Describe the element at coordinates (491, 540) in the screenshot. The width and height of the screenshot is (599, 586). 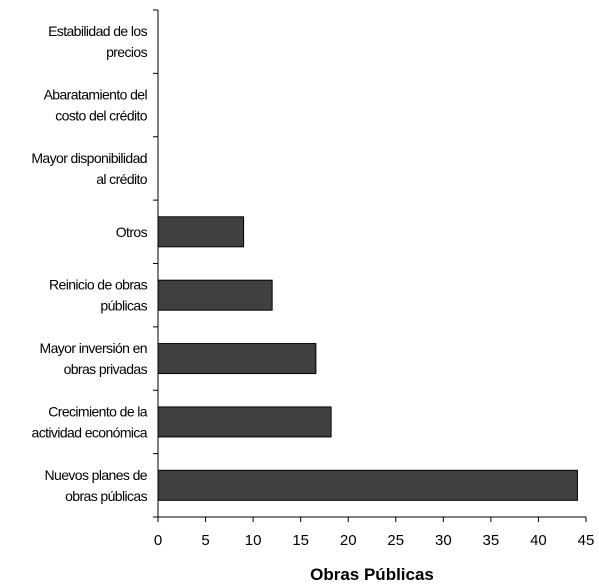
I see `x-tick-label: 35` at that location.